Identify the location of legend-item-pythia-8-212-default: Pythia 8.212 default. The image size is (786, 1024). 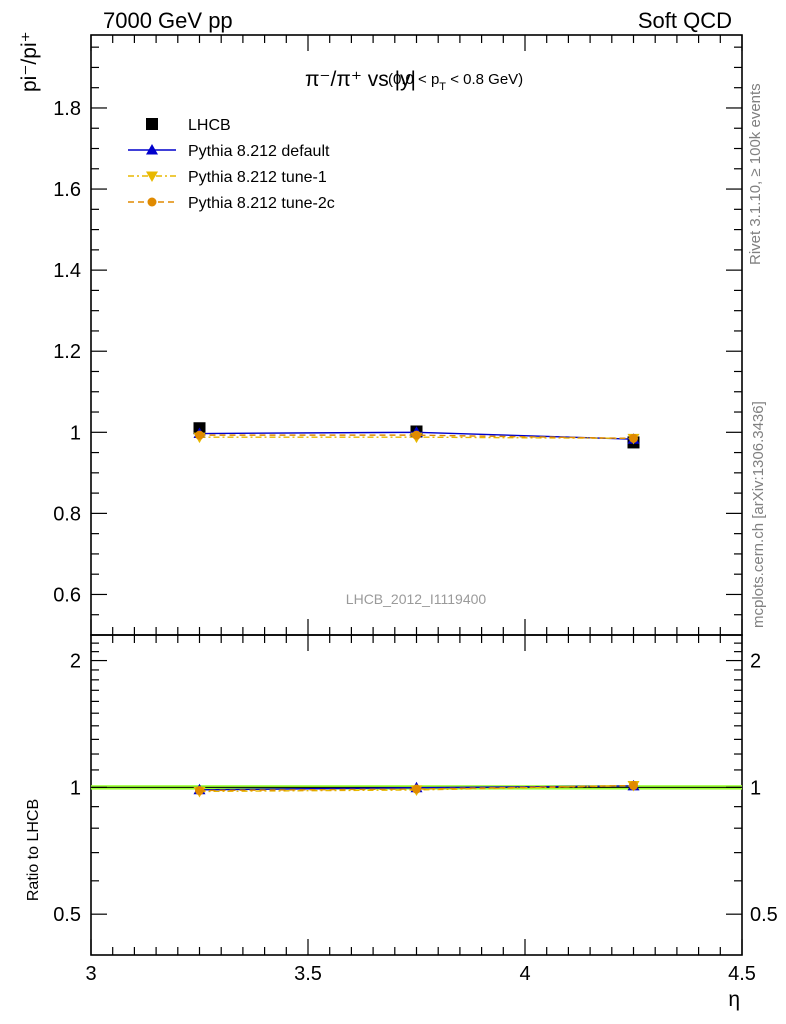
(229, 151).